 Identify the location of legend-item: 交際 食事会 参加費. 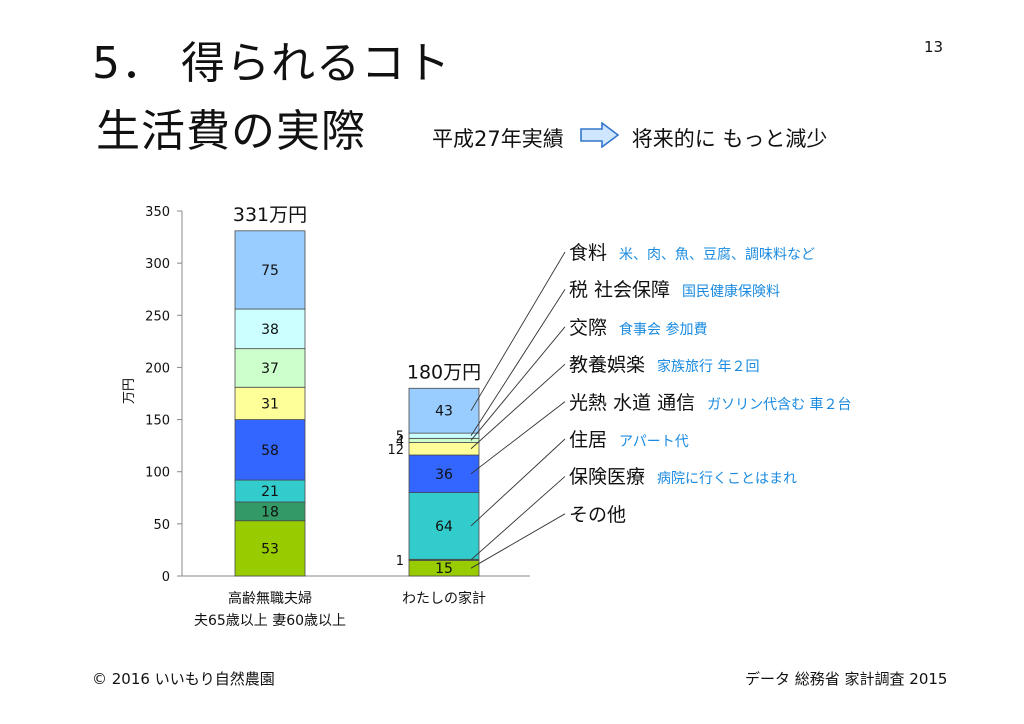
(638, 326).